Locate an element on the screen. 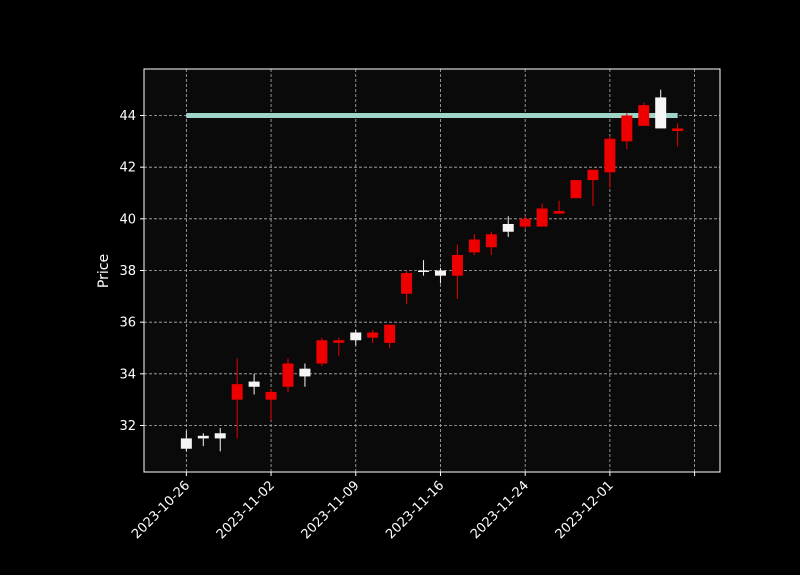 Image resolution: width=800 pixels, height=575 pixels. y-tick-label: 32 is located at coordinates (127, 426).